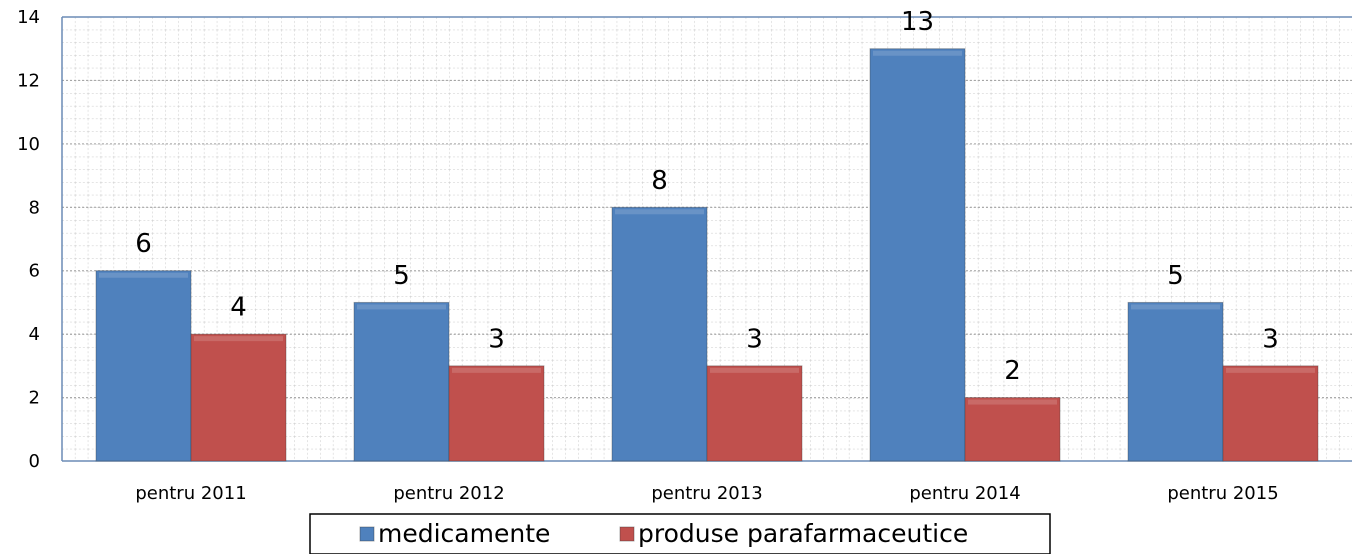 This screenshot has height=554, width=1356. I want to click on x-tick-label: pentru 2014, so click(964, 493).